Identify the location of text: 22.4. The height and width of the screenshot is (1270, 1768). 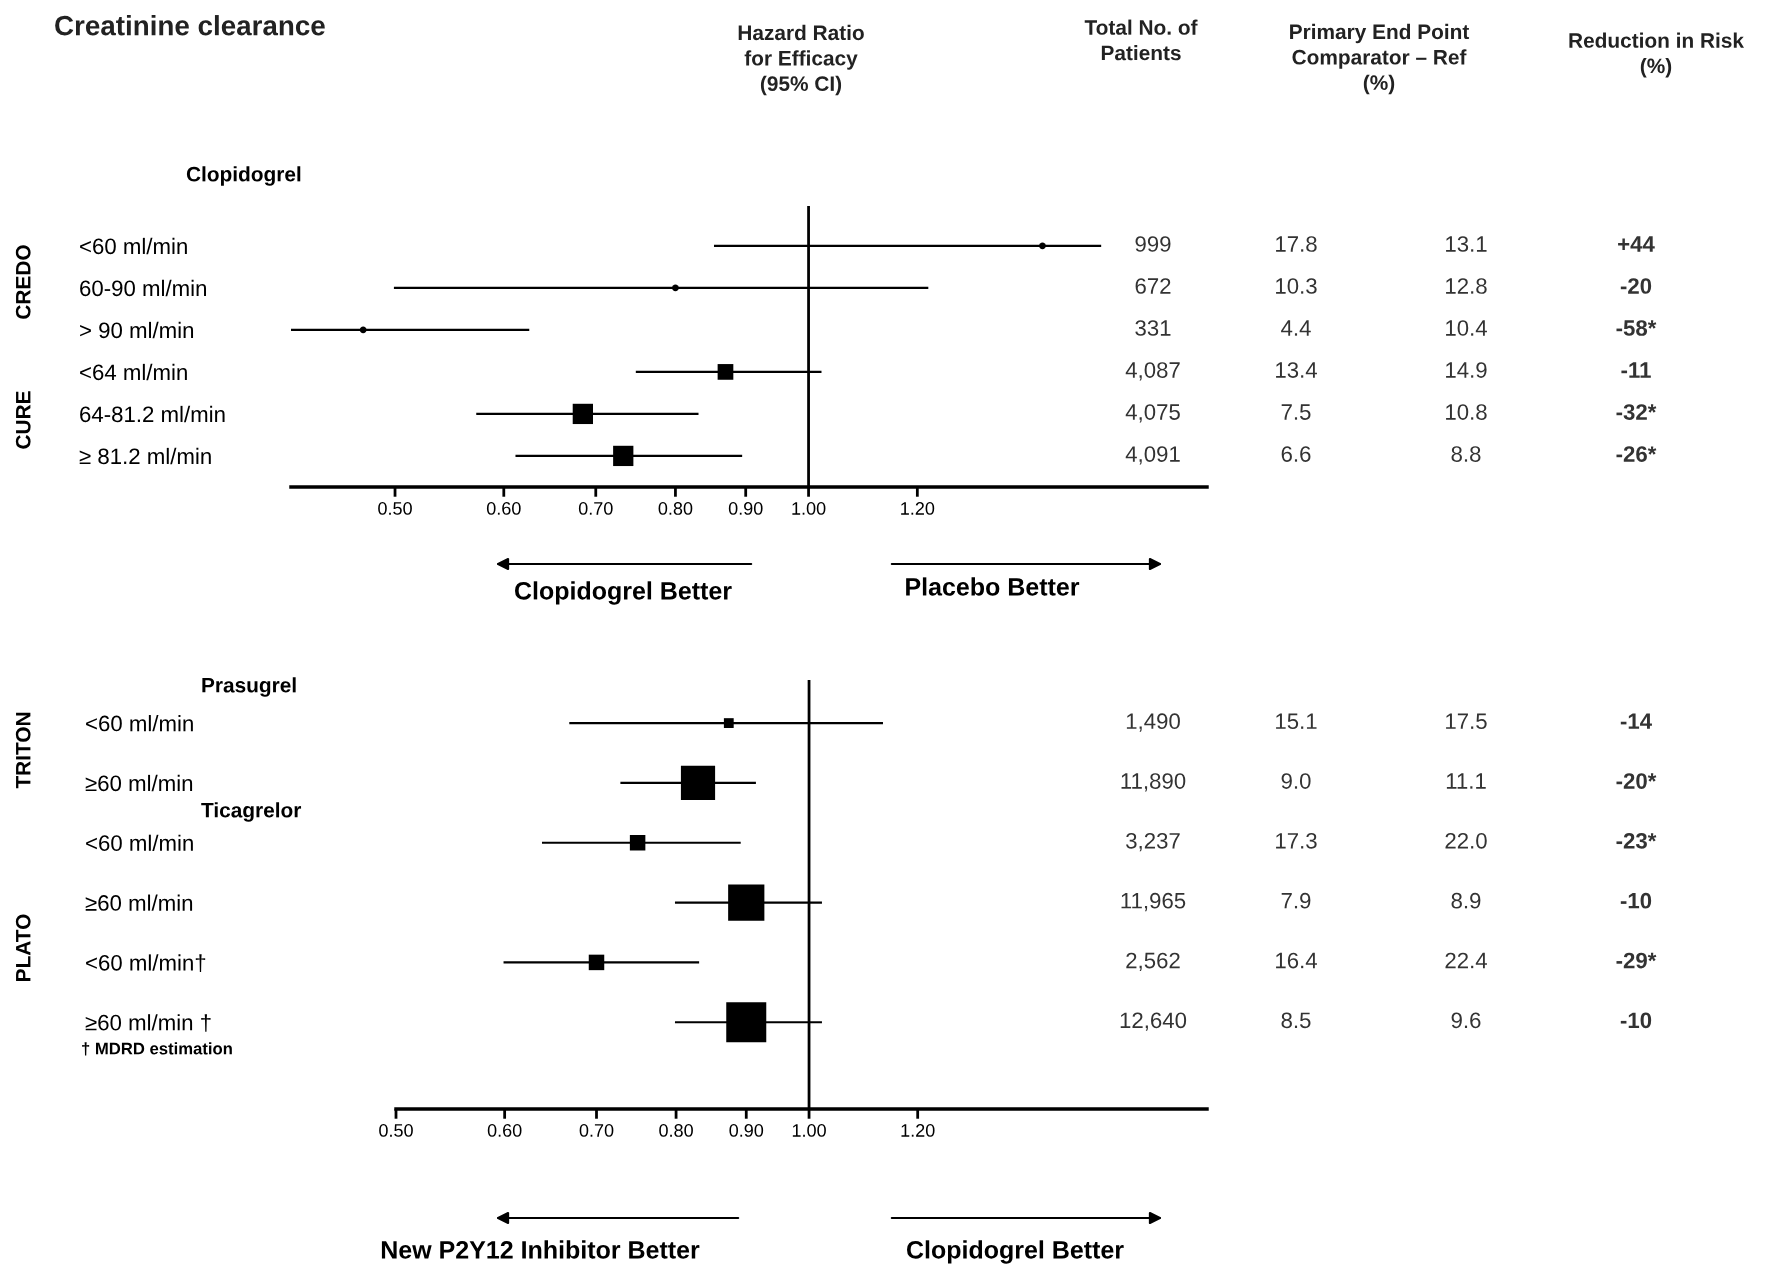
(1466, 960).